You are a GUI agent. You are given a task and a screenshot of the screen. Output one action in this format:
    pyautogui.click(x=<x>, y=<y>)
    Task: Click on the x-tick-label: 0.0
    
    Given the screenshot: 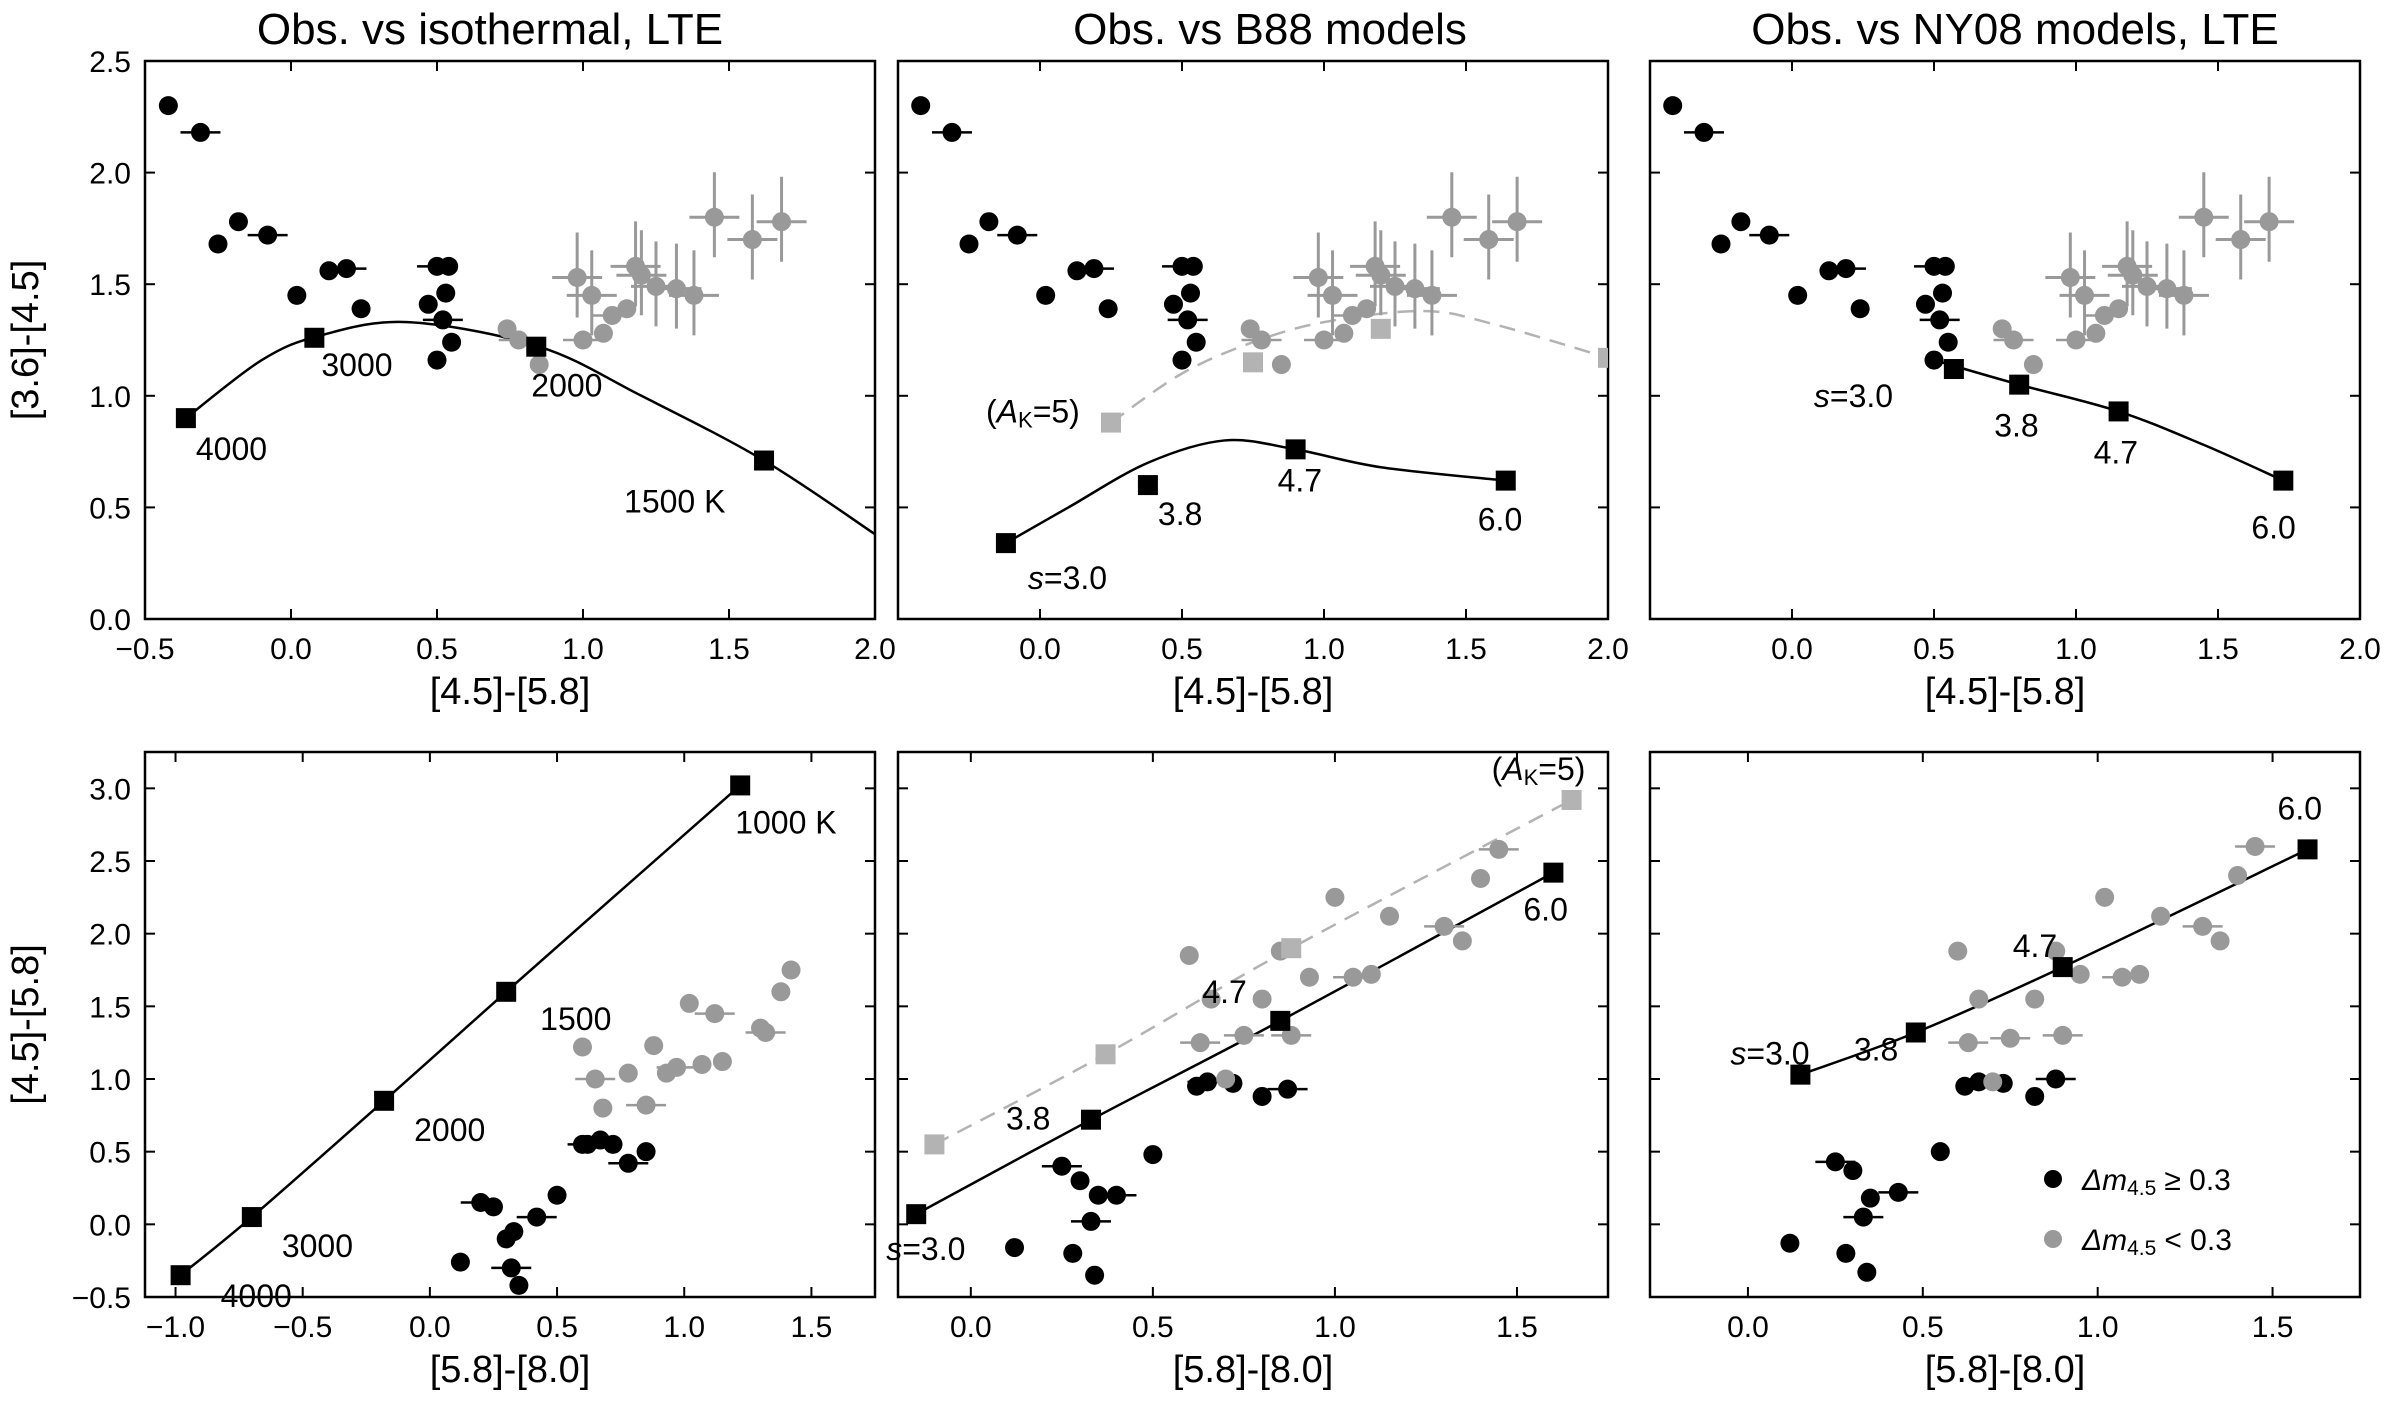 What is the action you would take?
    pyautogui.click(x=291, y=649)
    